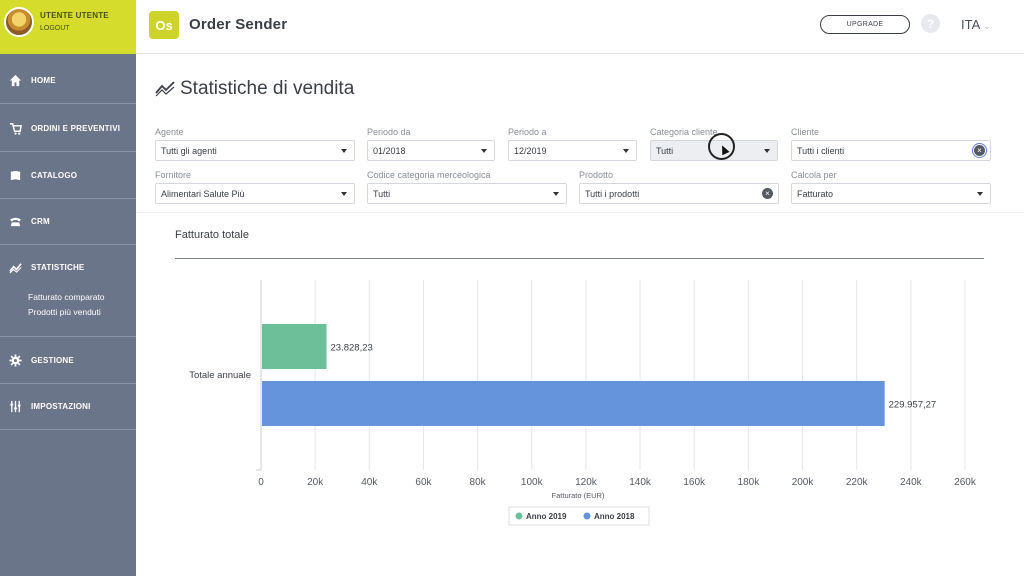 The height and width of the screenshot is (576, 1024). Describe the element at coordinates (52, 360) in the screenshot. I see `sidebar-item-label: GESTIONE` at that location.